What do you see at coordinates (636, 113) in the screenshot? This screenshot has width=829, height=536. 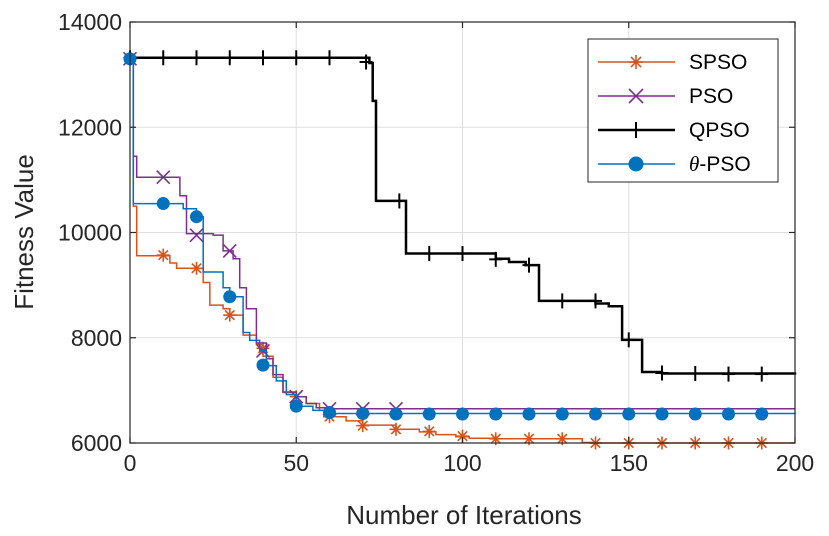 I see `legend-samples` at bounding box center [636, 113].